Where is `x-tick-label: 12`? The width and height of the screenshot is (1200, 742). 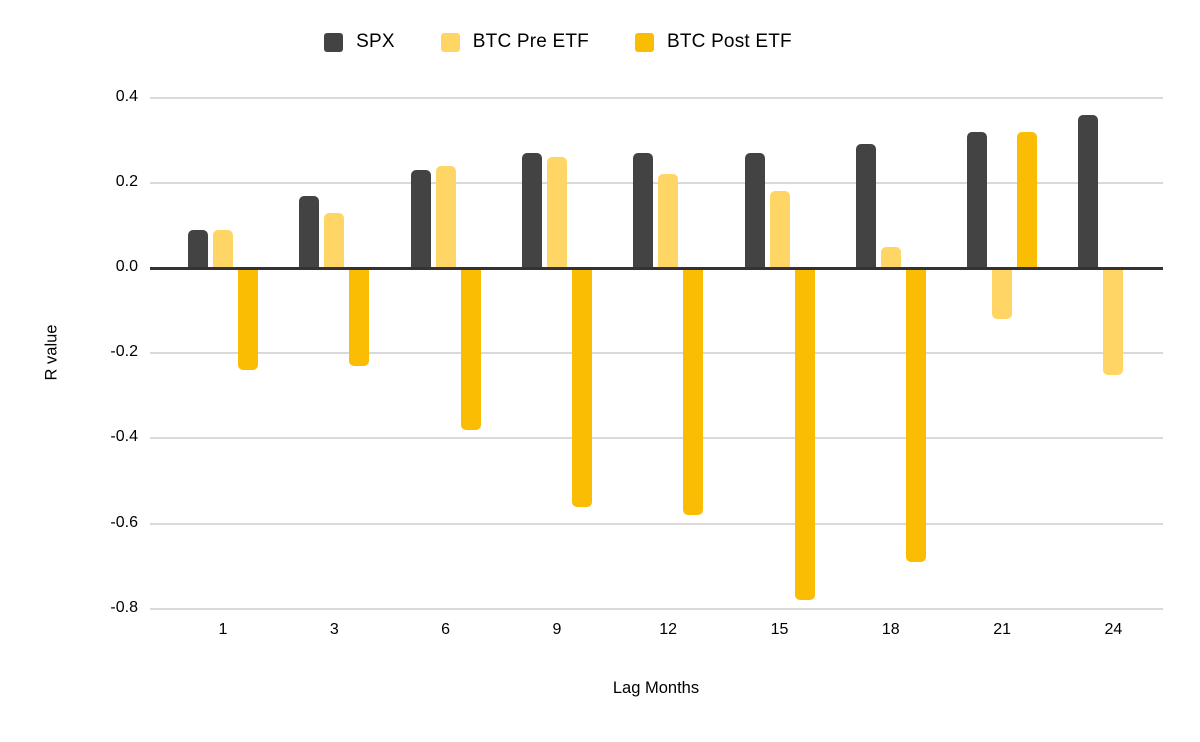 x-tick-label: 12 is located at coordinates (668, 629).